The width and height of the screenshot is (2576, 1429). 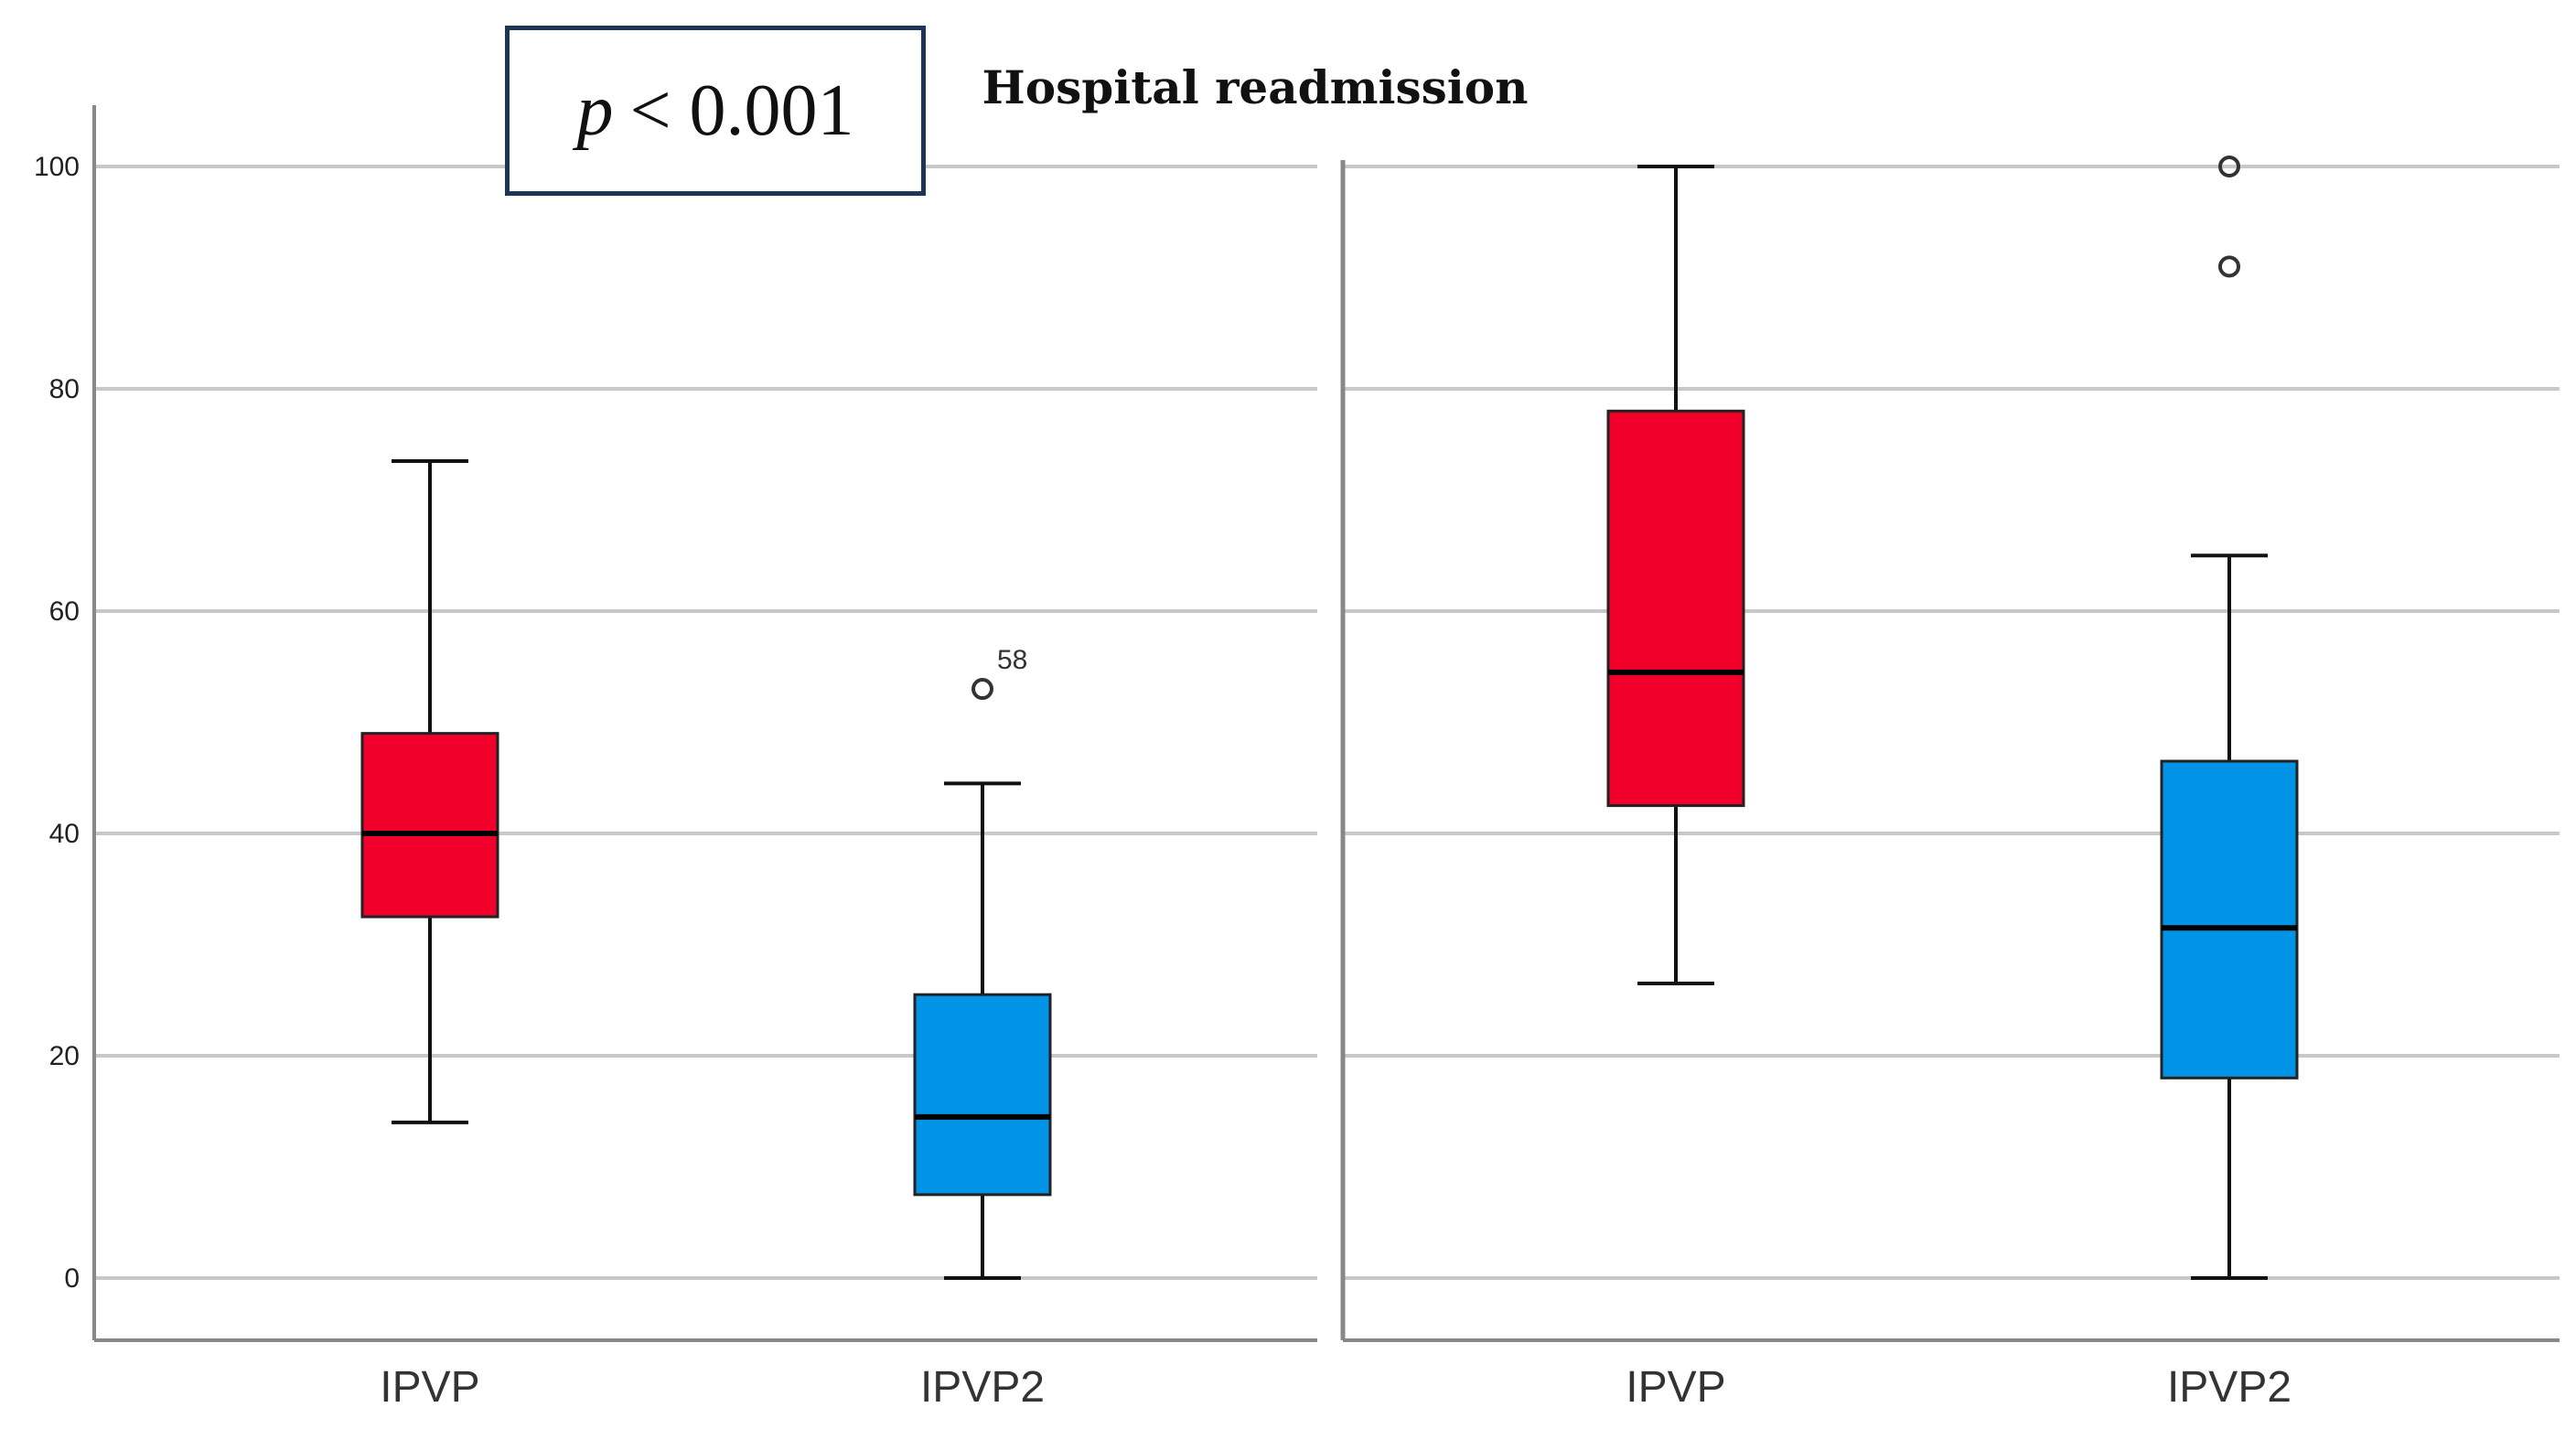 What do you see at coordinates (2229, 1388) in the screenshot?
I see `panel2-ipvp2-category-label: IPVP2` at bounding box center [2229, 1388].